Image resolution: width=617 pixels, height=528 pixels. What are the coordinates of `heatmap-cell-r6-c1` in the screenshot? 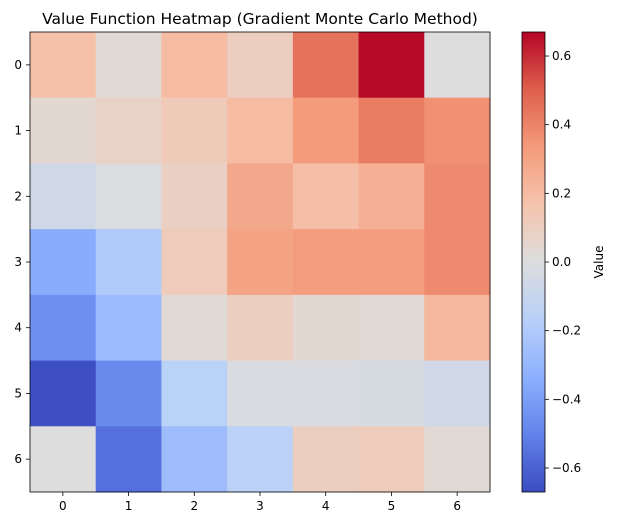 It's located at (128, 459).